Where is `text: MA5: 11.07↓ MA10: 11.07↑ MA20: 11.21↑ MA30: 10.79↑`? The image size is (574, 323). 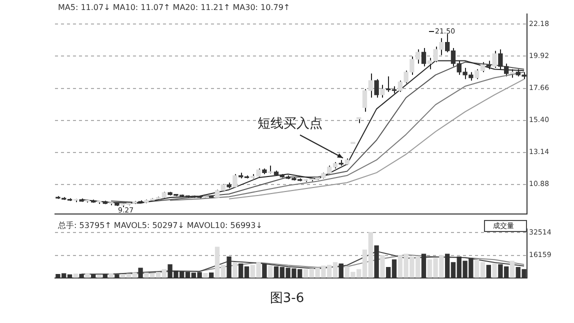
text: MA5: 11.07↓ MA10: 11.07↑ MA20: 11.21↑ MA30: 10.79↑ is located at coordinates (174, 7).